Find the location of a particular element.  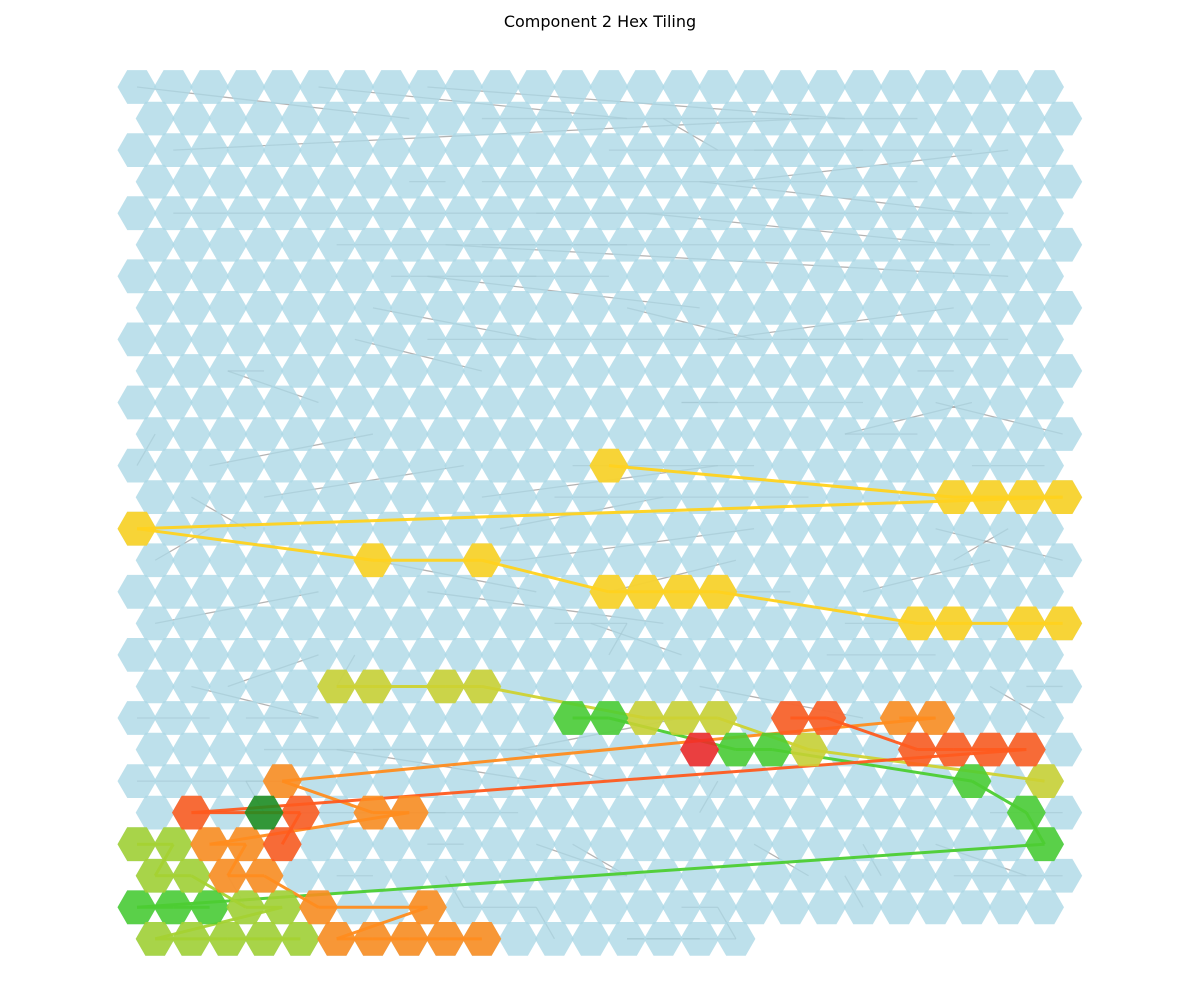

path-edge is located at coordinates (255, 544).